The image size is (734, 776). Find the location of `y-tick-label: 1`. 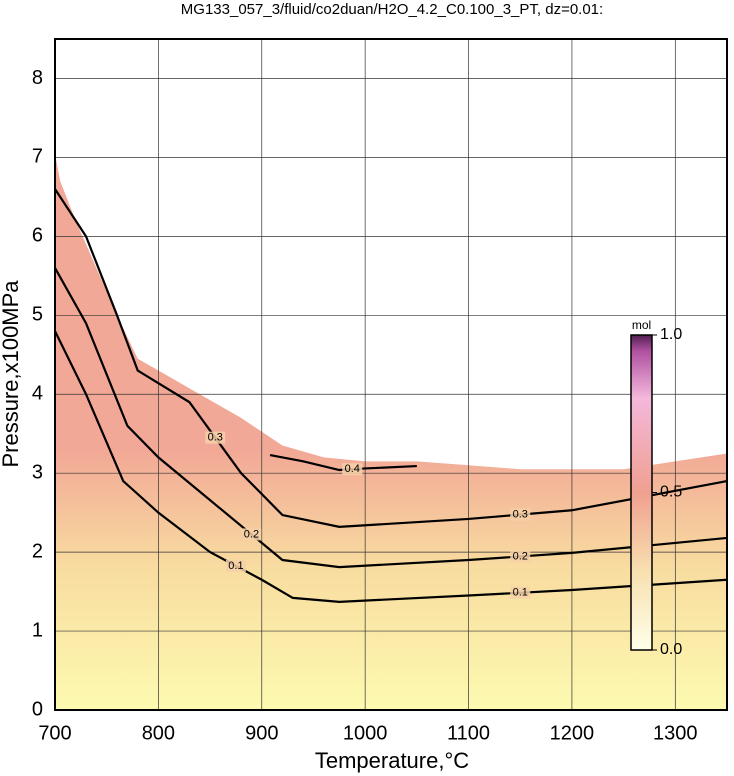

y-tick-label: 1 is located at coordinates (37, 630).